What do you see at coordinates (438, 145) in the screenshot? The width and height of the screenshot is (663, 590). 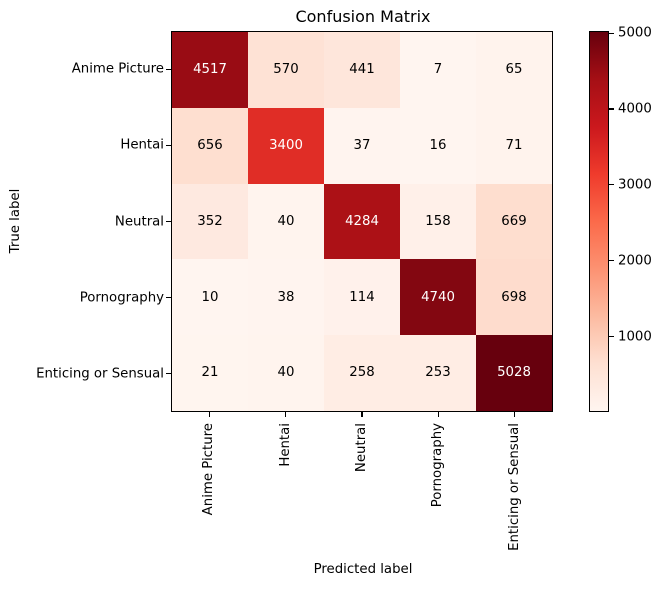 I see `matrix-cell-1-3: 16` at bounding box center [438, 145].